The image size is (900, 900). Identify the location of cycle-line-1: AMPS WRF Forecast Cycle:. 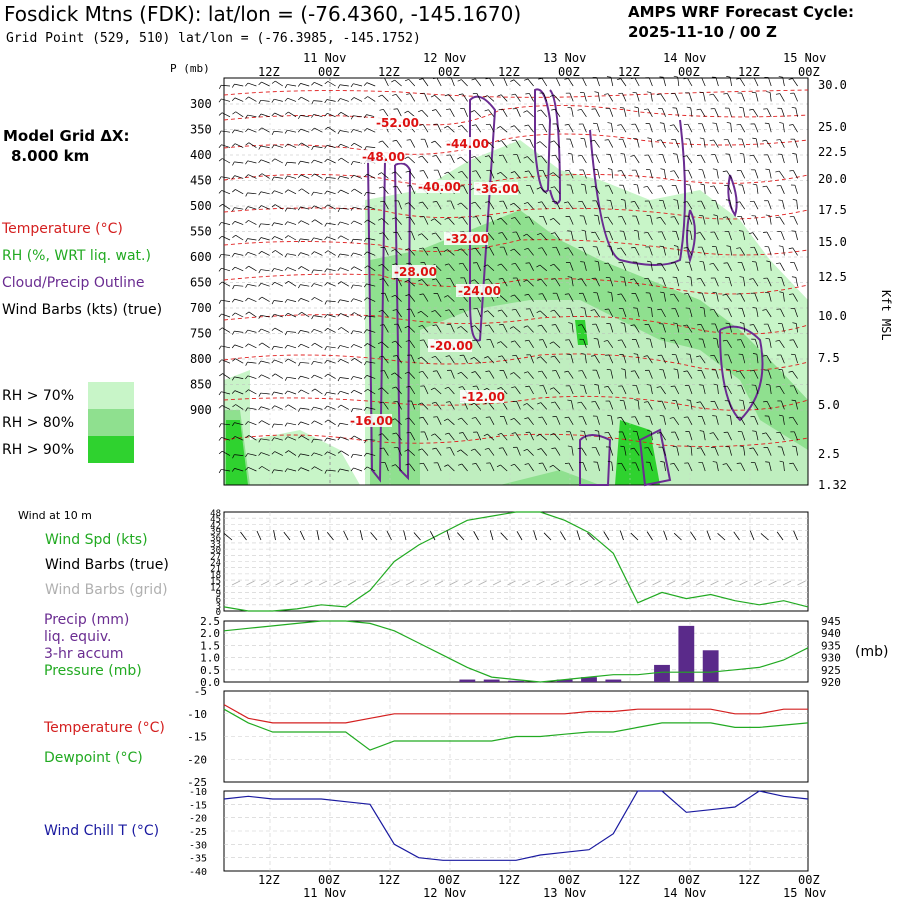
(741, 12).